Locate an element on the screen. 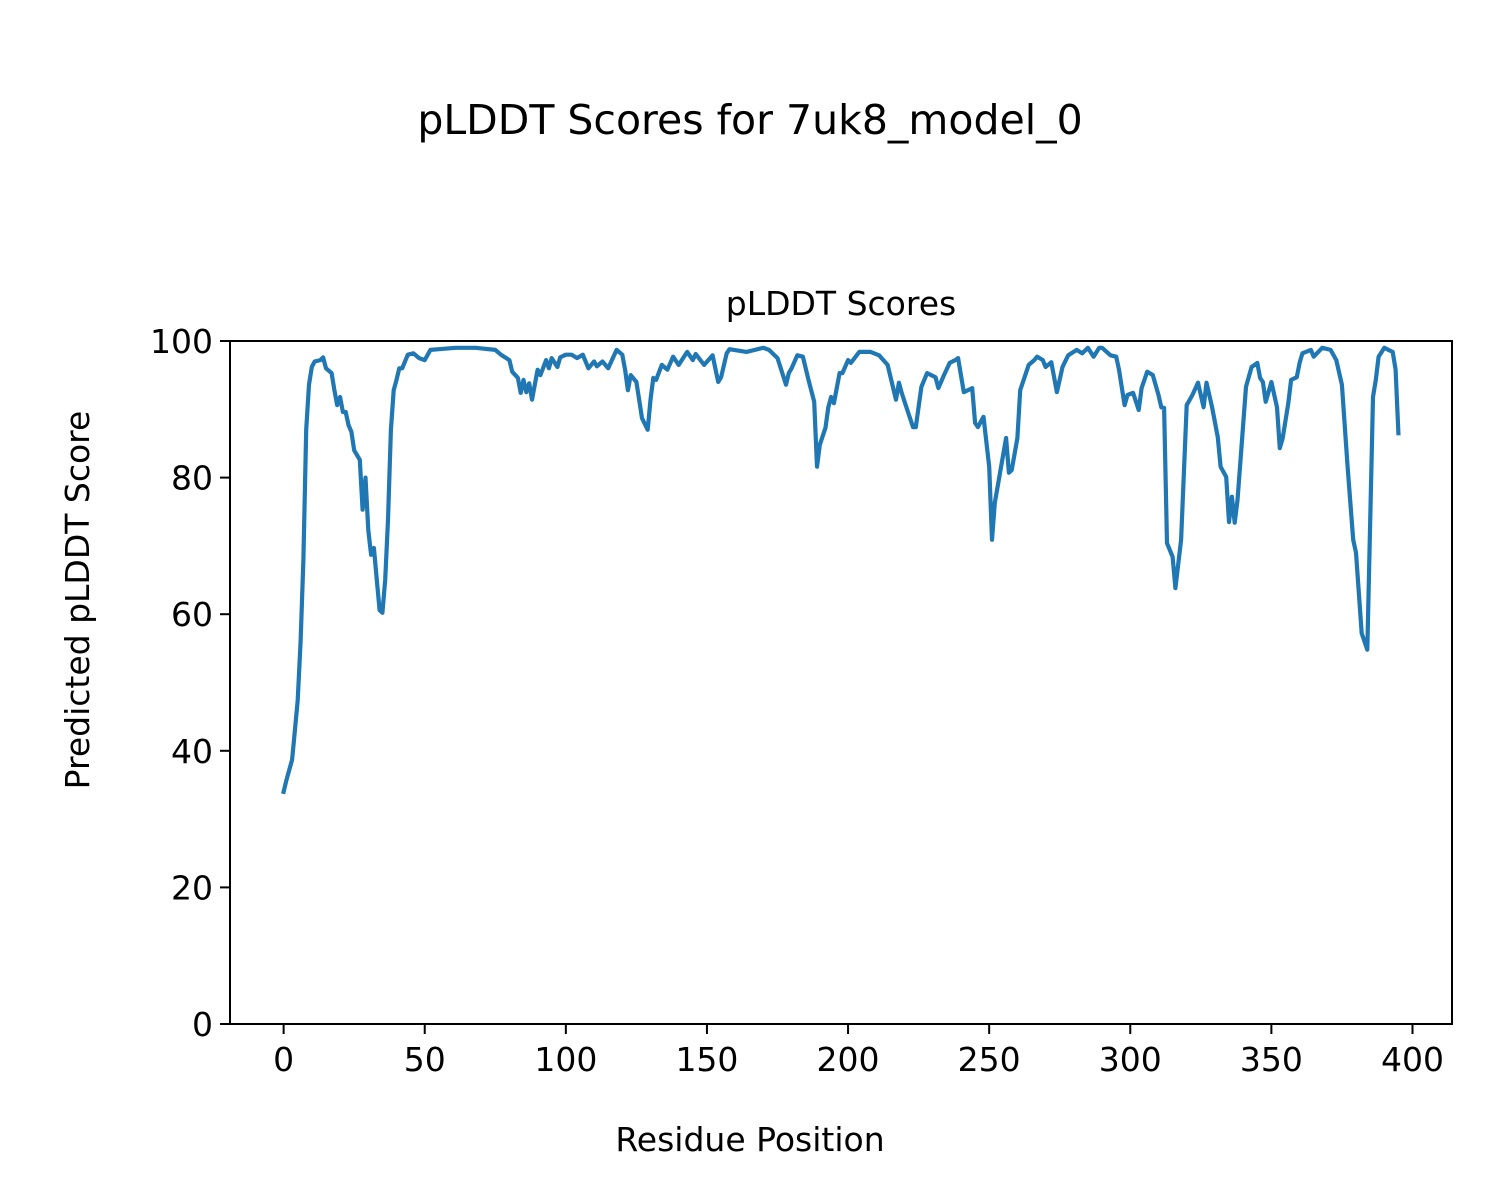 Image resolution: width=1500 pixels, height=1200 pixels. x-tick-label: 350 is located at coordinates (1271, 1059).